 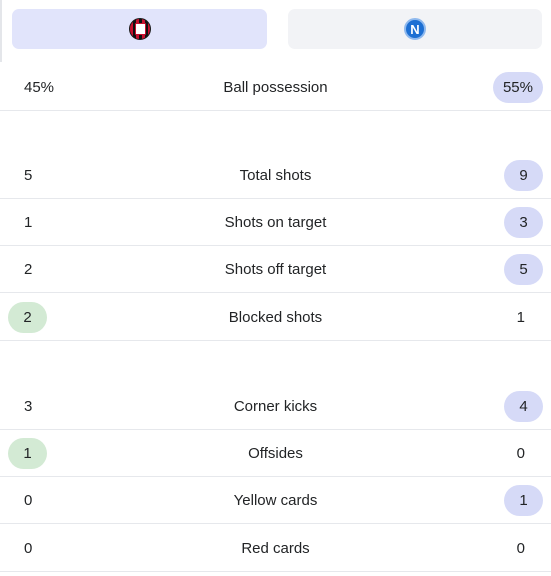 I want to click on stat-label: Total shots, so click(x=275, y=175).